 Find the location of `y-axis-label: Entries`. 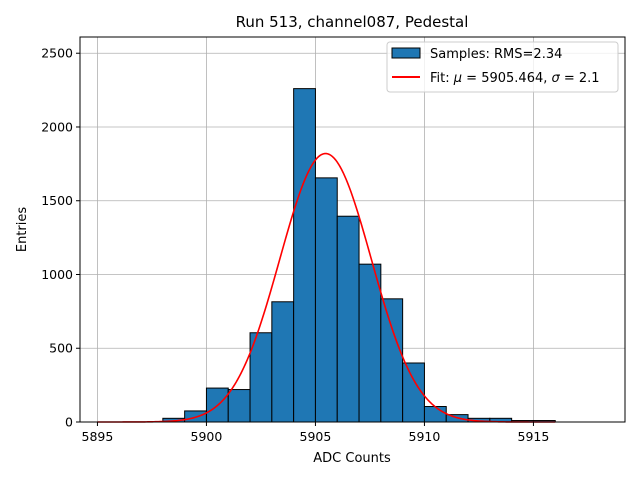

y-axis-label: Entries is located at coordinates (22, 230).